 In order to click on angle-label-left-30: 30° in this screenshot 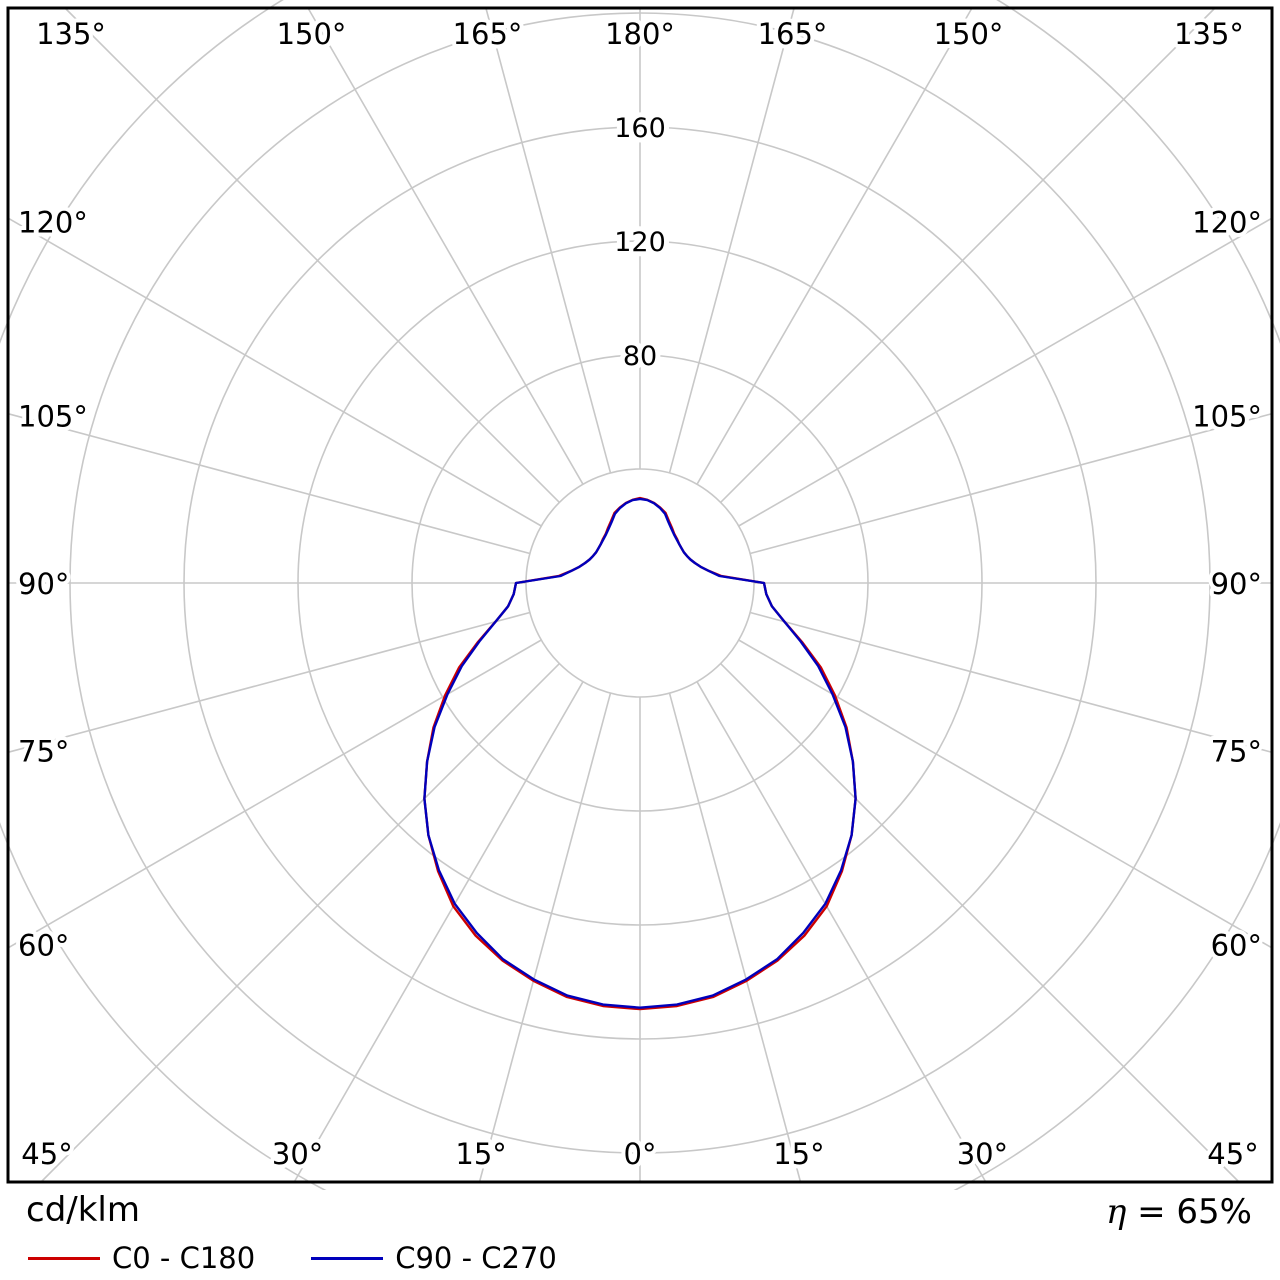, I will do `click(297, 1154)`.